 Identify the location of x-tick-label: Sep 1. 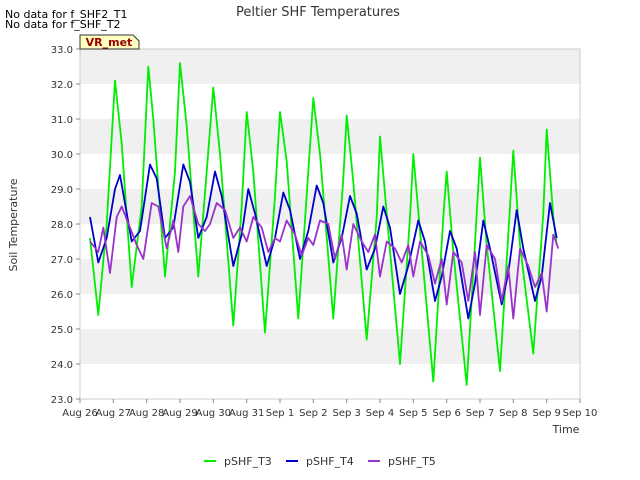
(280, 413).